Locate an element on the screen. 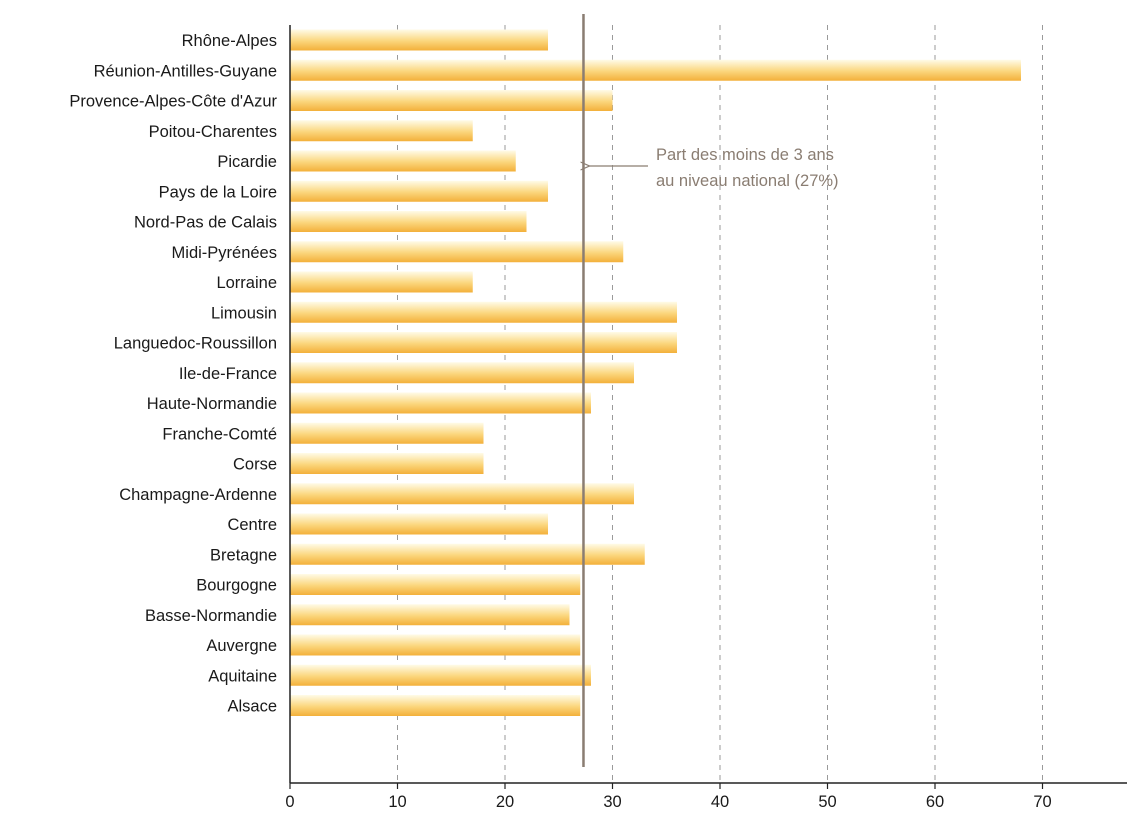 The width and height of the screenshot is (1127, 814). category-label: Provence-Alpes-Côte d'Azur is located at coordinates (173, 102).